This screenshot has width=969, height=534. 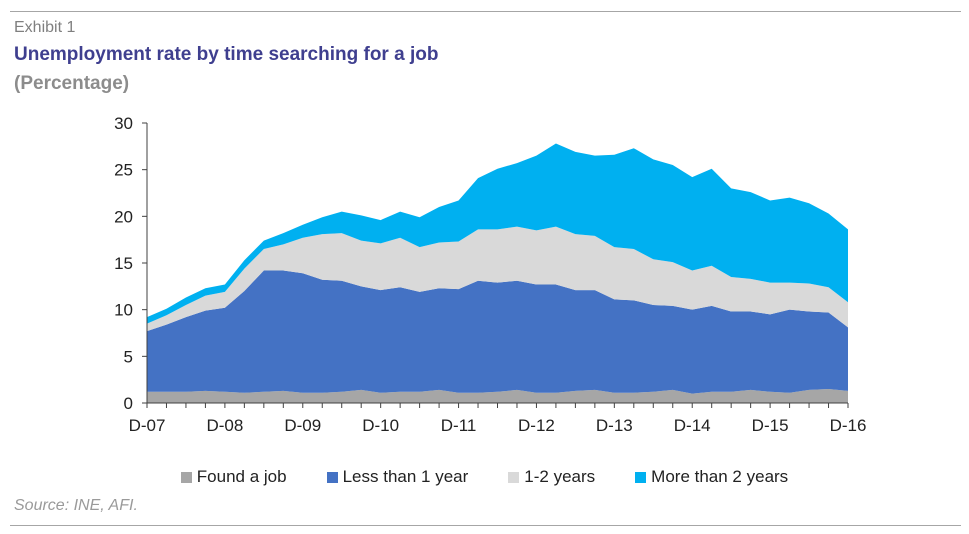 What do you see at coordinates (848, 425) in the screenshot?
I see `x-tick-label: D-16` at bounding box center [848, 425].